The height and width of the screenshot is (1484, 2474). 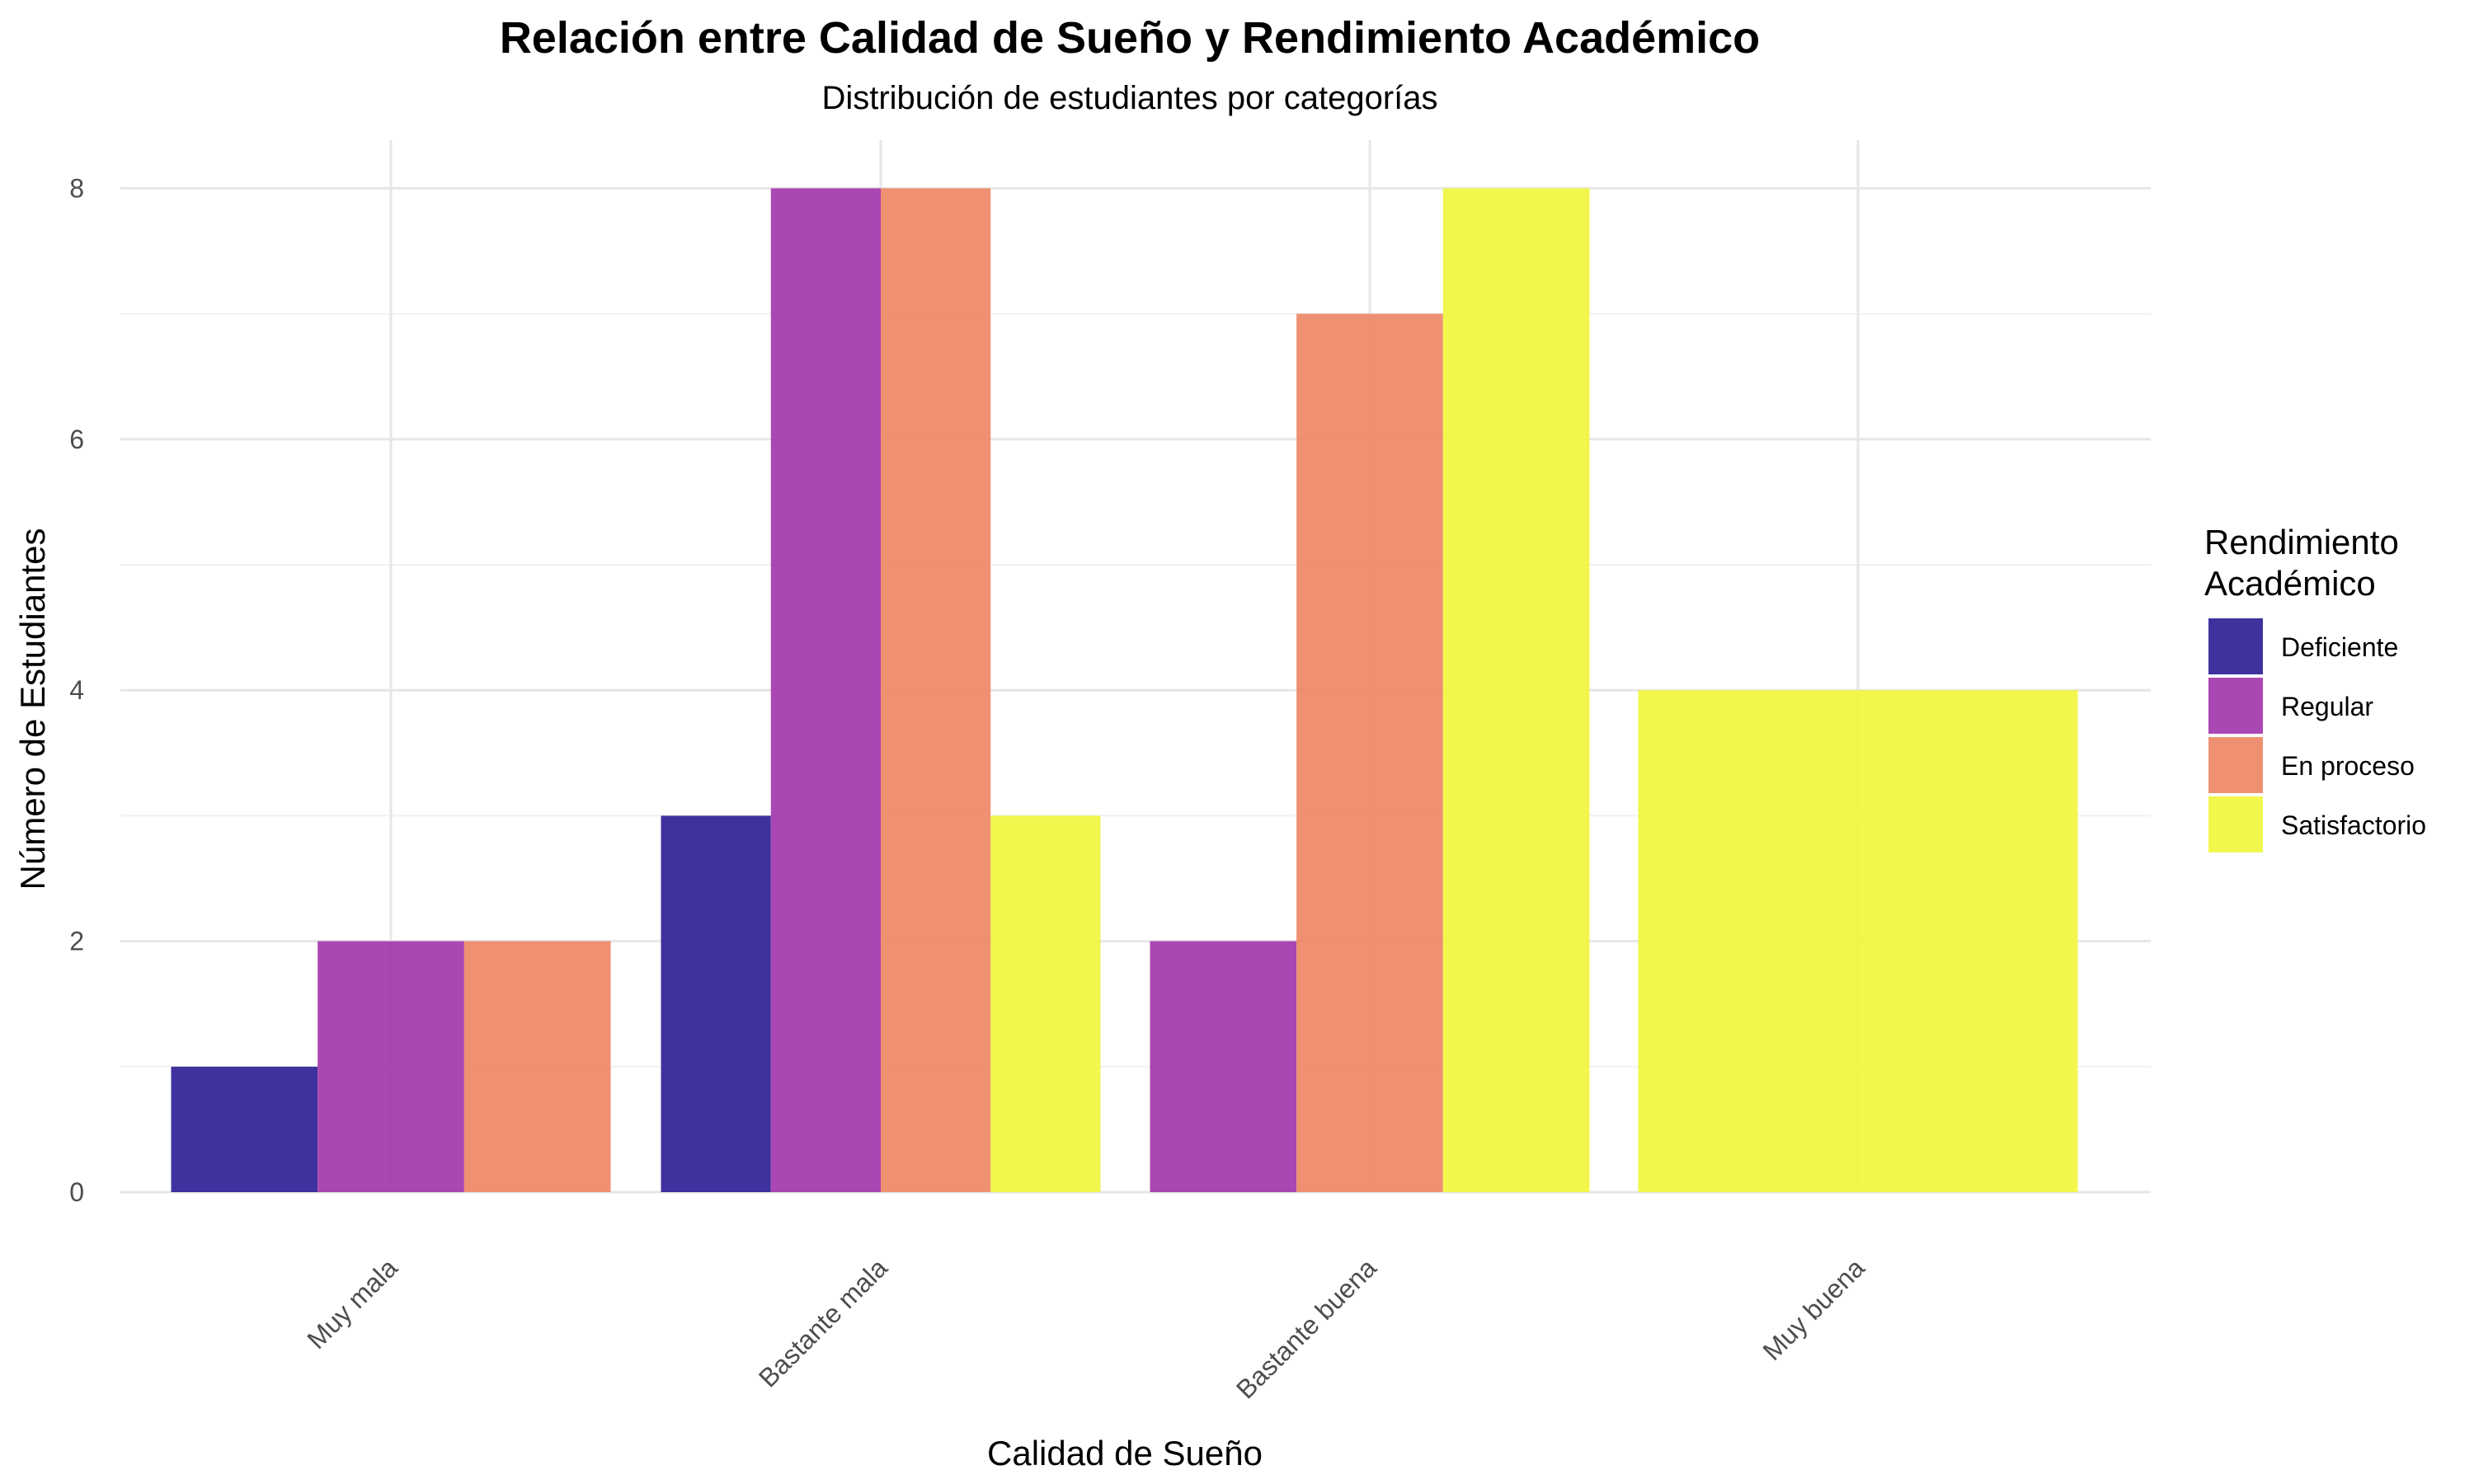 I want to click on bar-en-proceso-muy-mala, so click(x=537, y=1066).